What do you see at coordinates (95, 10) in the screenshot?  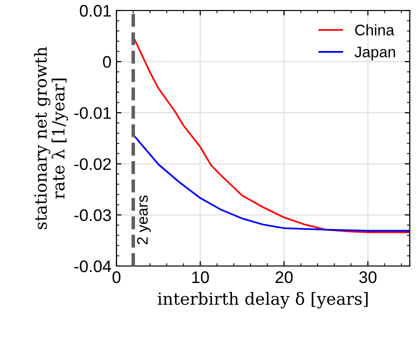 I see `y-tick-label: 0.01` at bounding box center [95, 10].